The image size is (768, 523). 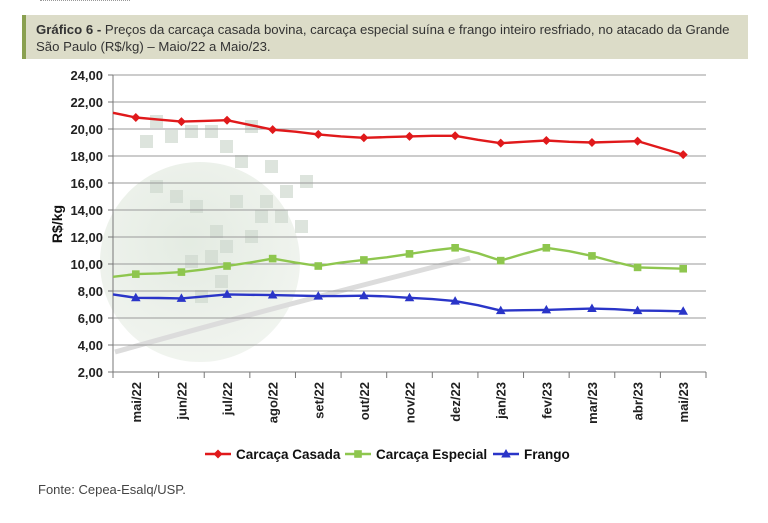 I want to click on x-tick-label: jun/22, so click(x=181, y=401).